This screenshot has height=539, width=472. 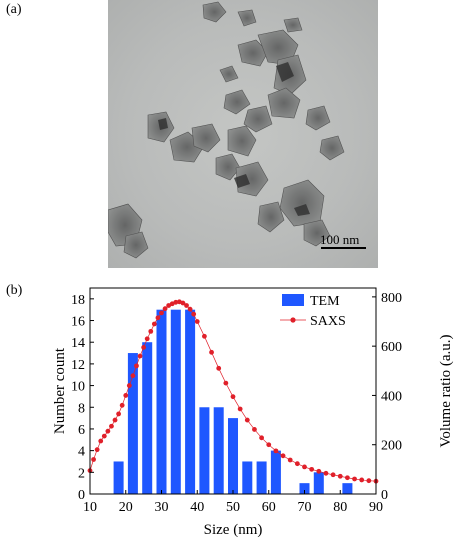 What do you see at coordinates (376, 507) in the screenshot?
I see `x-tick-label: 90` at bounding box center [376, 507].